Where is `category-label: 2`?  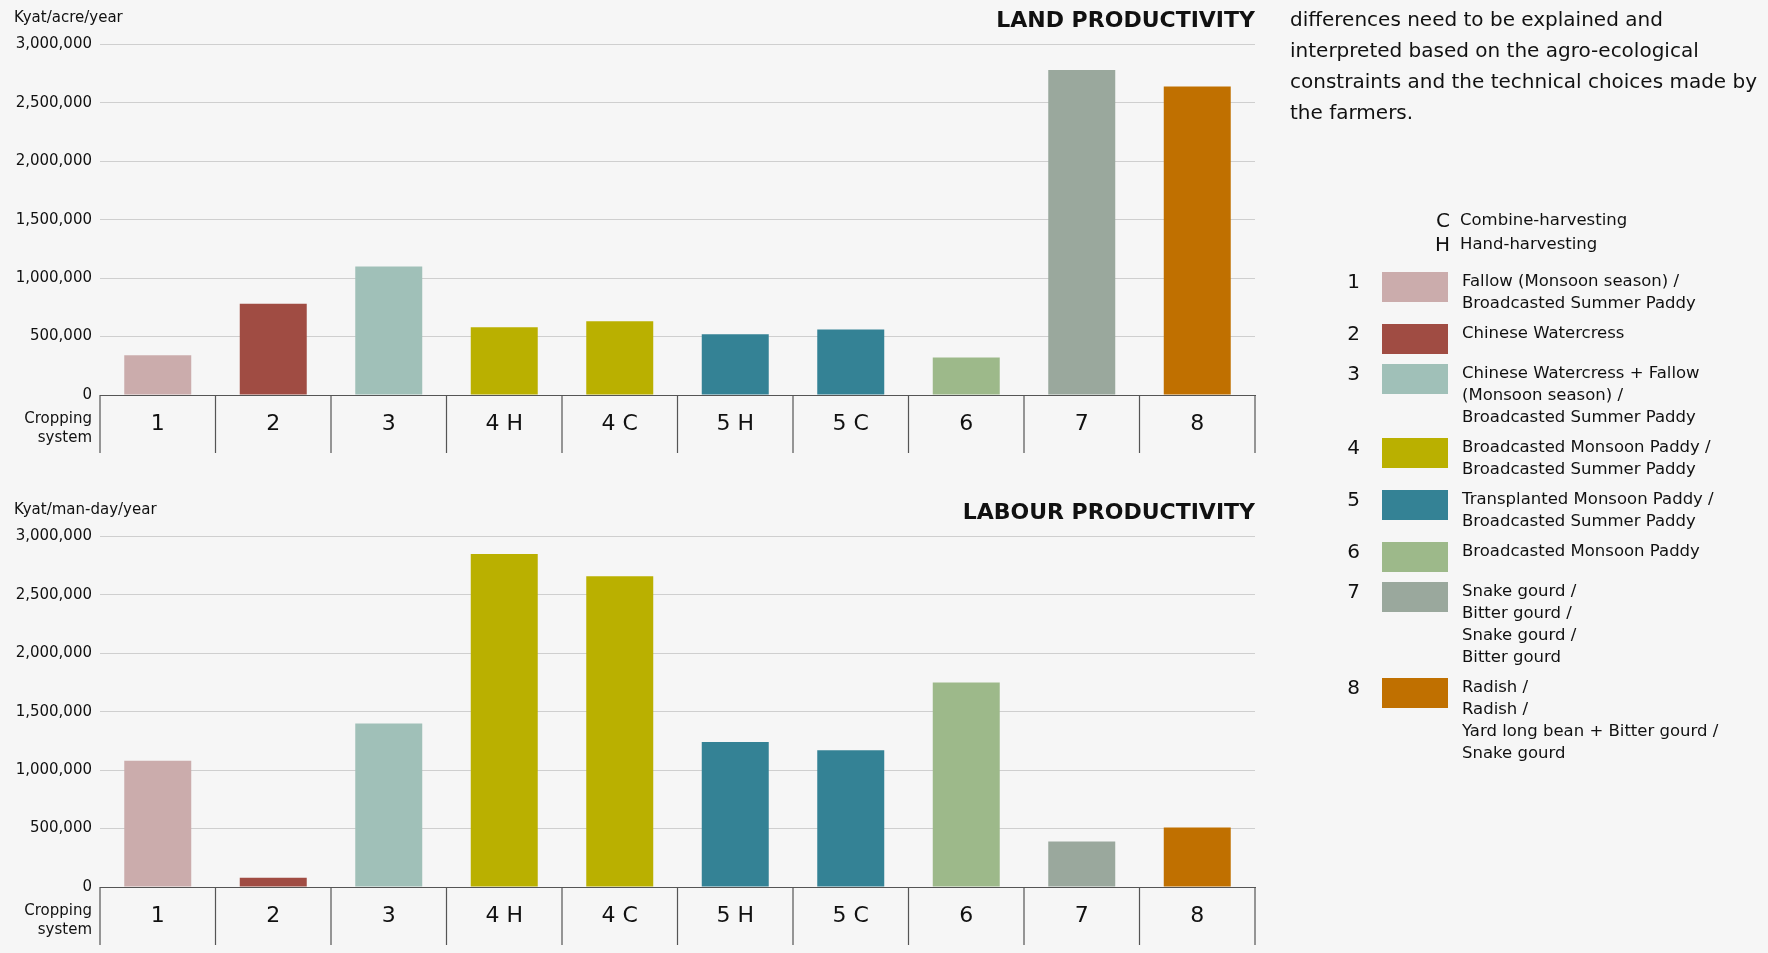
category-label: 2 is located at coordinates (1353, 333).